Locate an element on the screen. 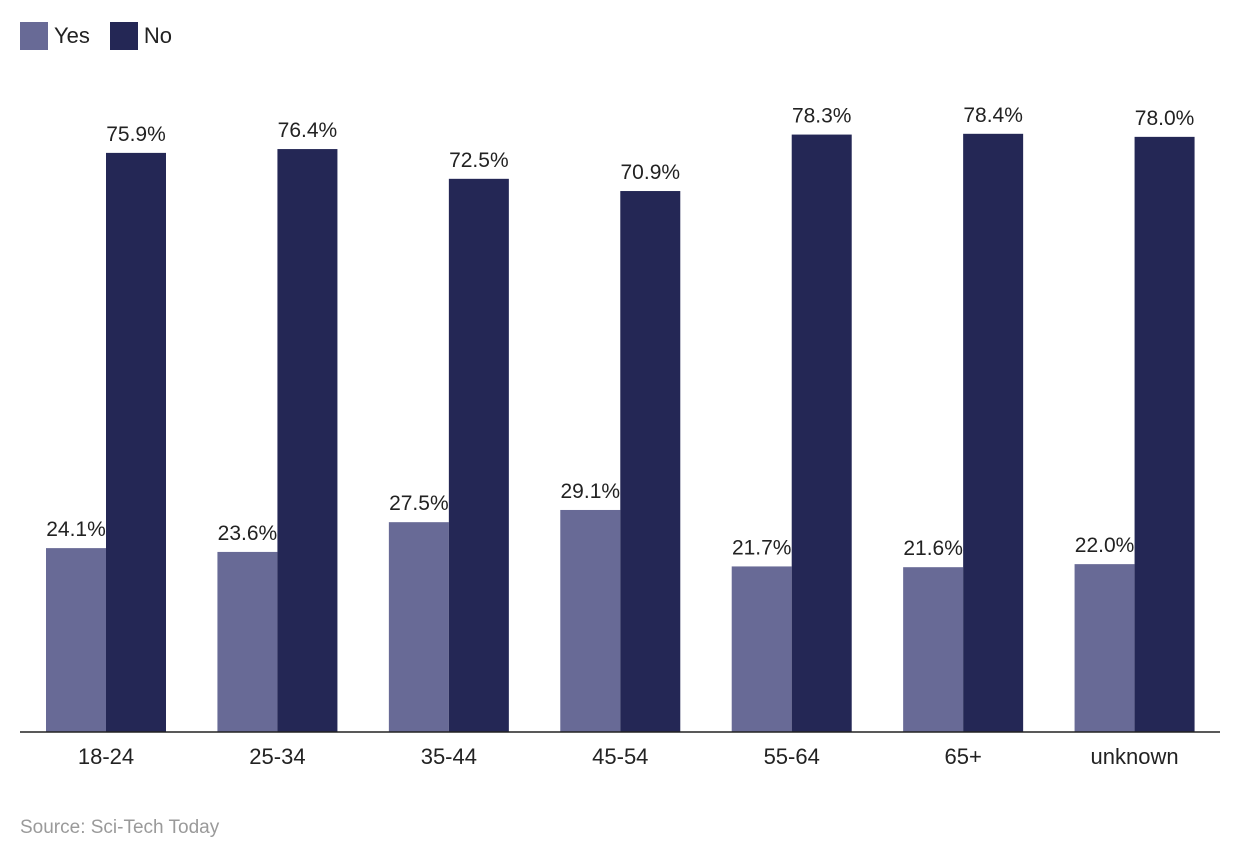 The width and height of the screenshot is (1240, 864). bar-no-65+ is located at coordinates (993, 433).